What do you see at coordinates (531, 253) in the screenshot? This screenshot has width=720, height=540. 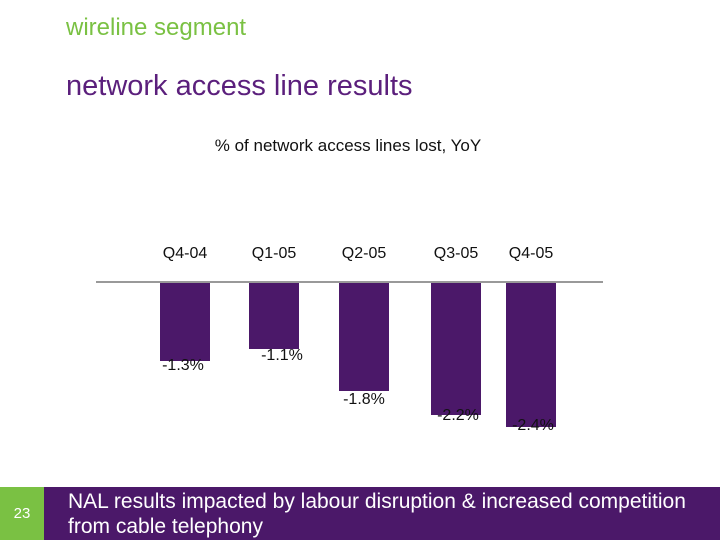 I see `category-label: Q4-05` at bounding box center [531, 253].